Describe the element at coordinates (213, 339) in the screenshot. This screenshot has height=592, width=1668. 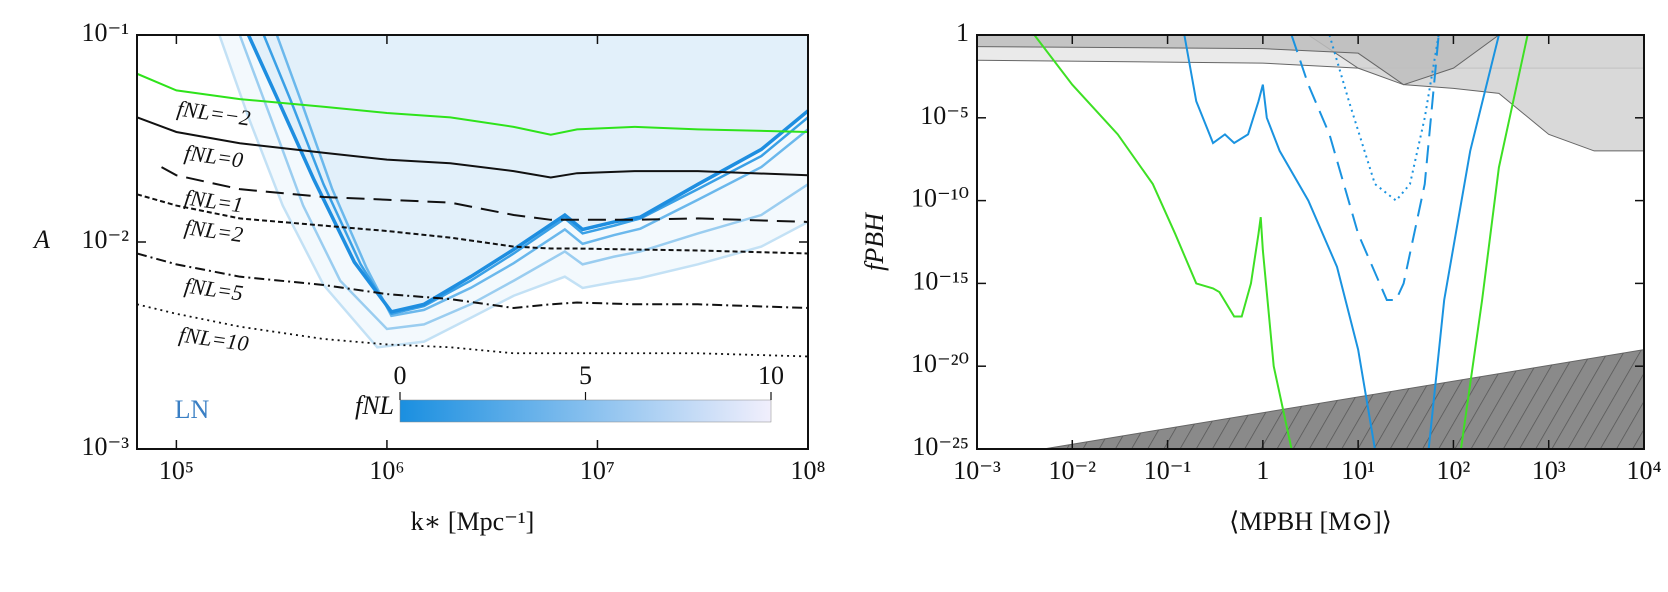
I see `series-label: fNL=10` at that location.